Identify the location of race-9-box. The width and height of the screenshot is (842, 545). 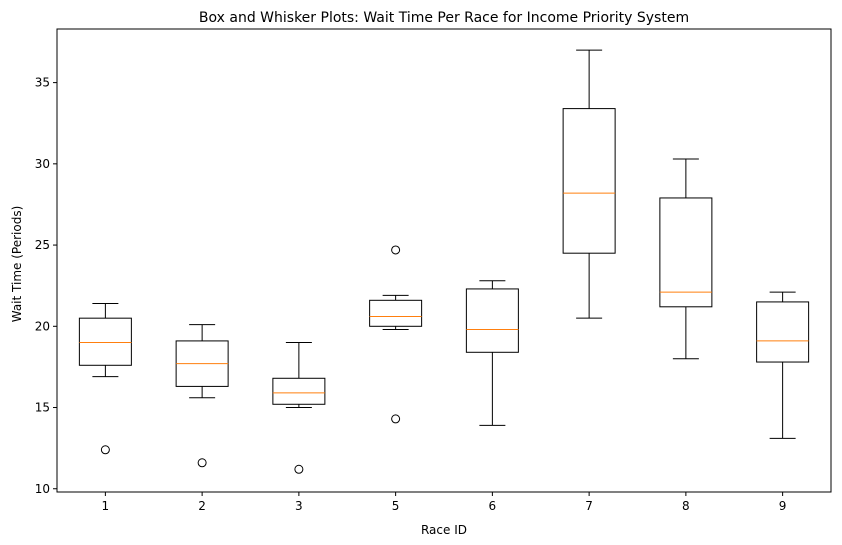
(783, 332).